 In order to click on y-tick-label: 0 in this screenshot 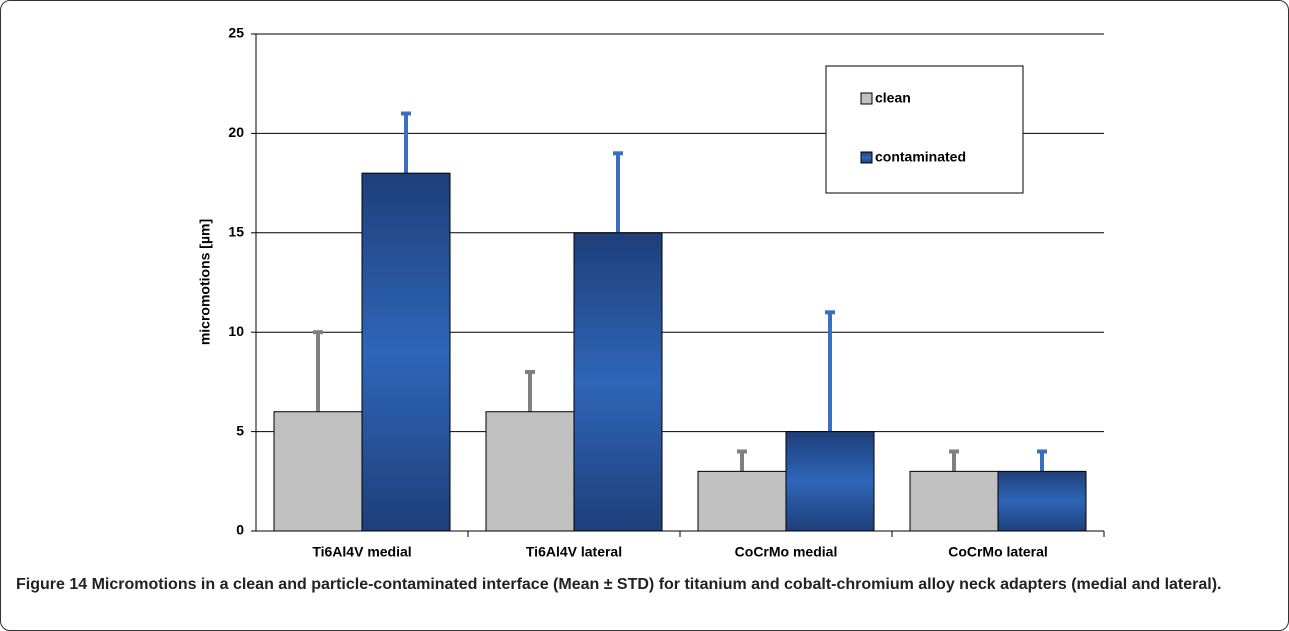, I will do `click(240, 530)`.